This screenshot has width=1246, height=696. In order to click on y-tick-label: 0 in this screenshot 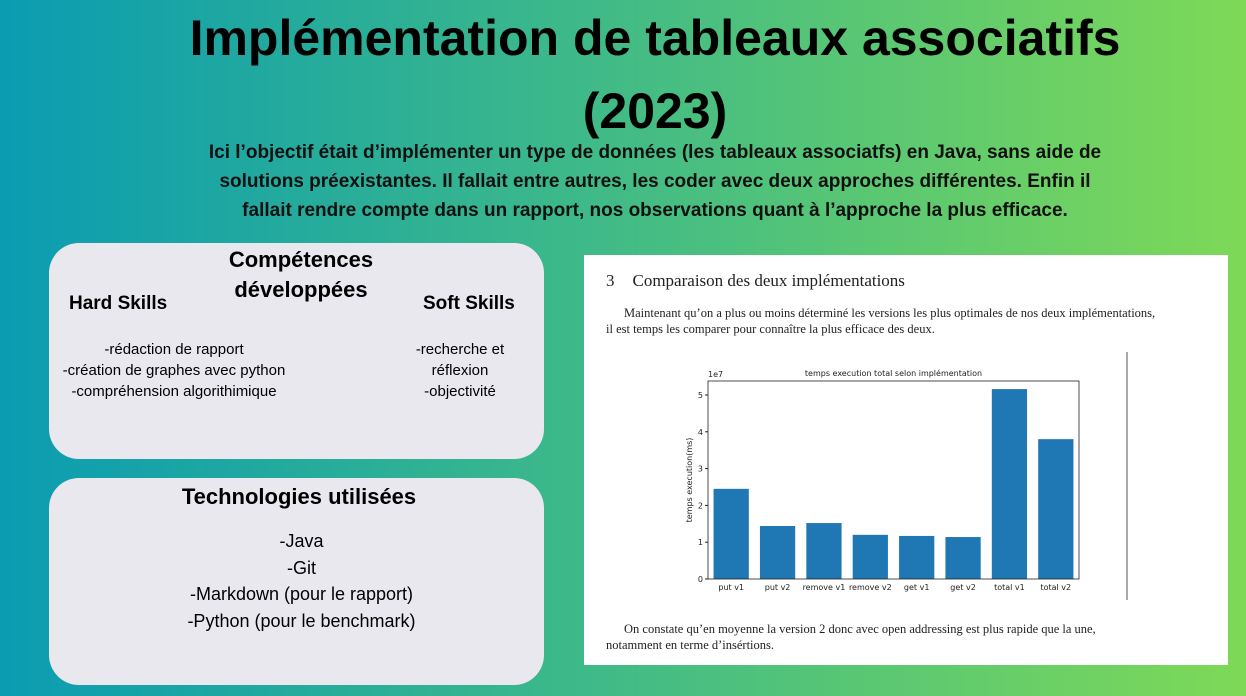, I will do `click(700, 579)`.